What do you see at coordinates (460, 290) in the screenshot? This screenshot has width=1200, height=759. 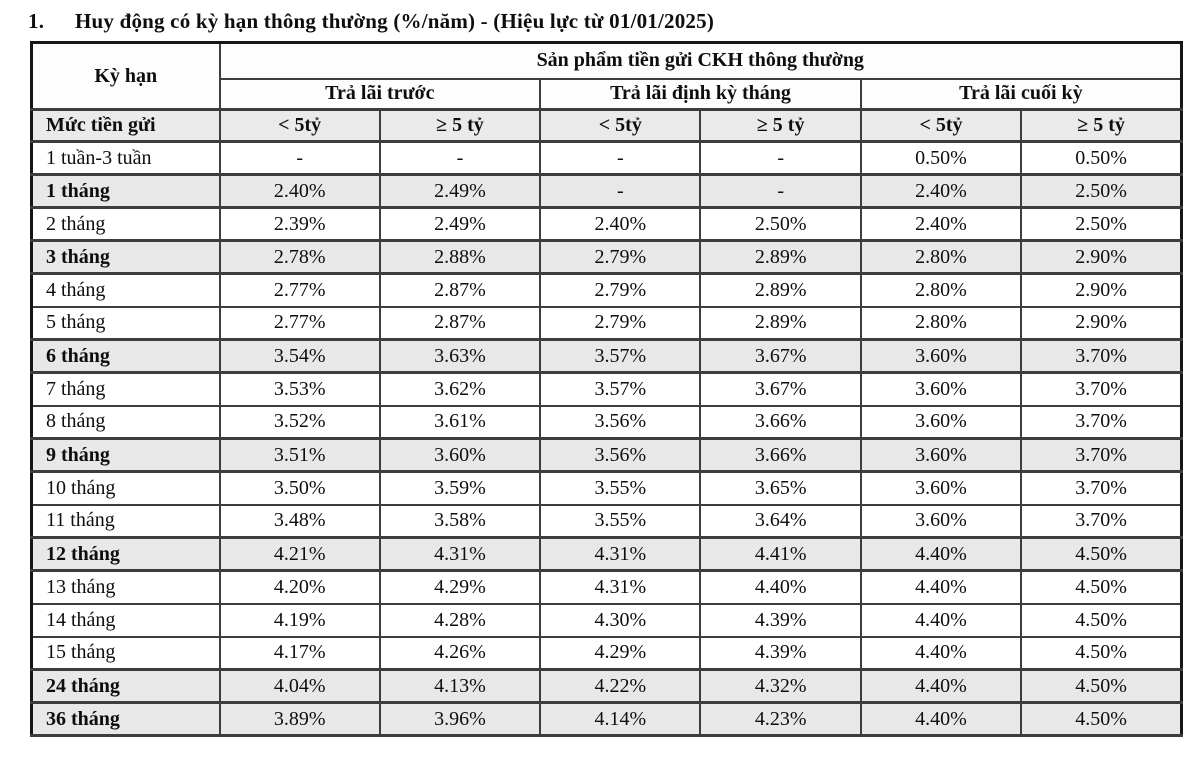 I see `rate-cell: 2.87%` at bounding box center [460, 290].